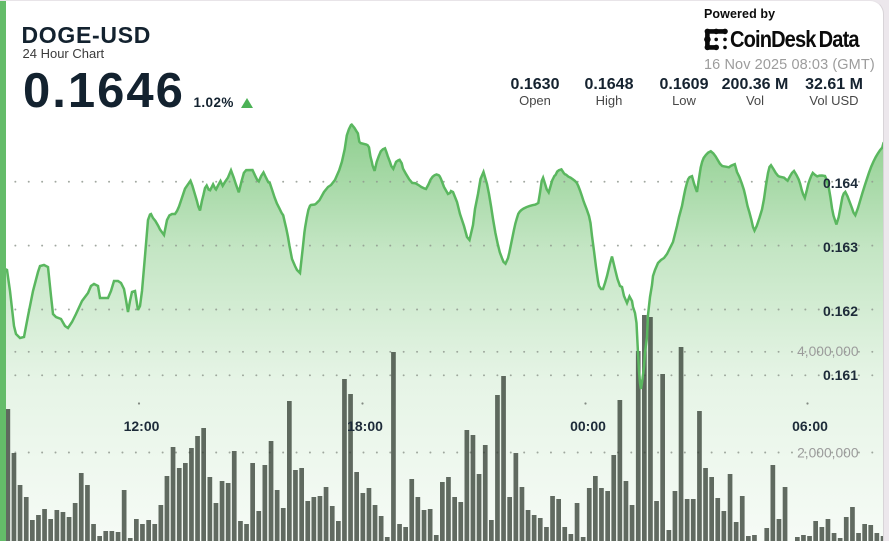 The image size is (889, 541). What do you see at coordinates (828, 452) in the screenshot?
I see `svg-text: 2,000,000` at bounding box center [828, 452].